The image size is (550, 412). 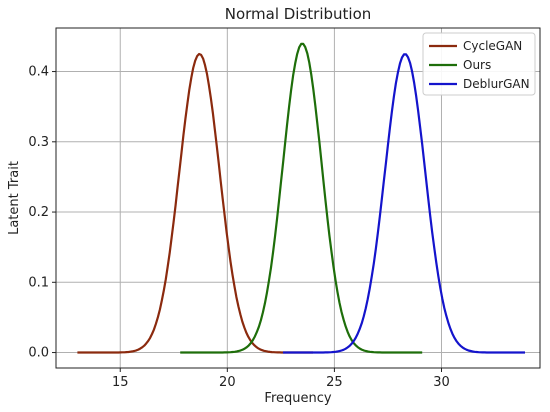 What do you see at coordinates (14, 198) in the screenshot?
I see `y-axis-title: Latent Trait` at bounding box center [14, 198].